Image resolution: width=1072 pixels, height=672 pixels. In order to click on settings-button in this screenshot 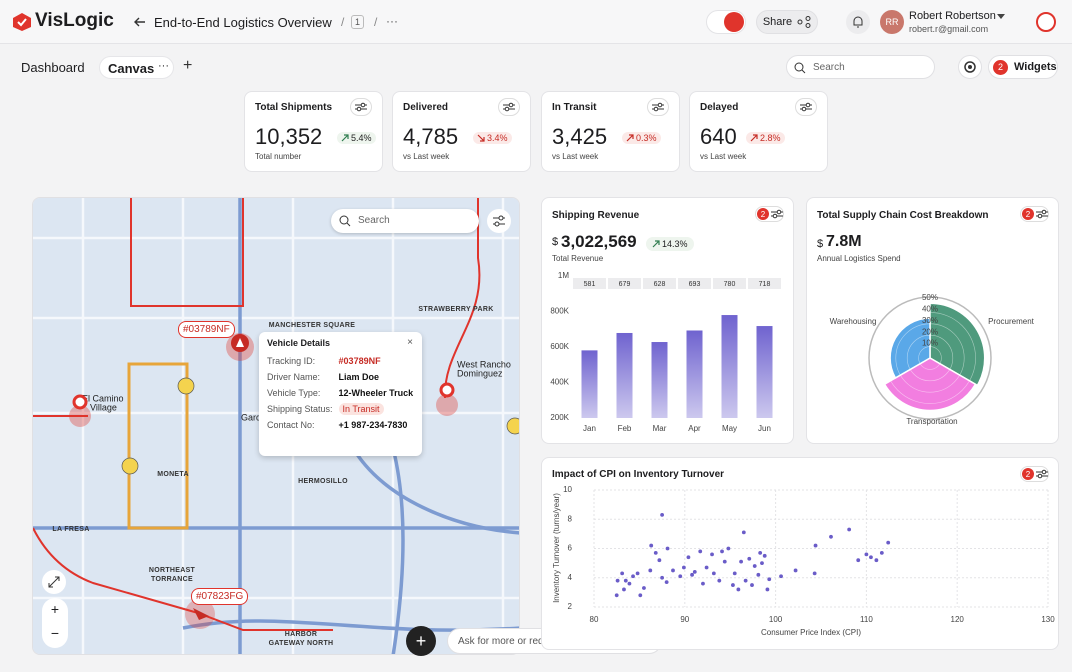, I will do `click(970, 67)`.